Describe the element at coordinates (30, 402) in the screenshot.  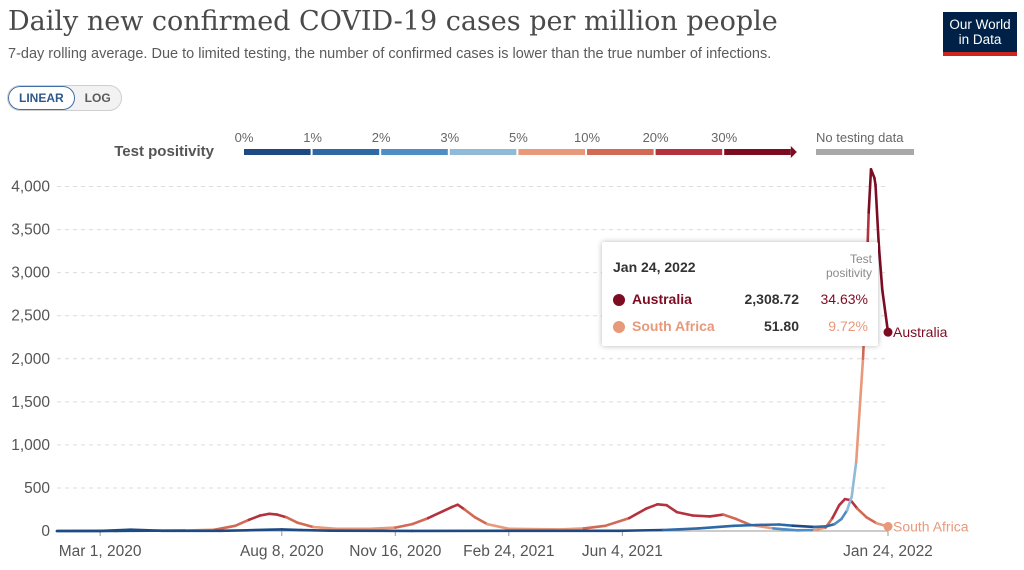
I see `y-tick-label-3: 1,500` at that location.